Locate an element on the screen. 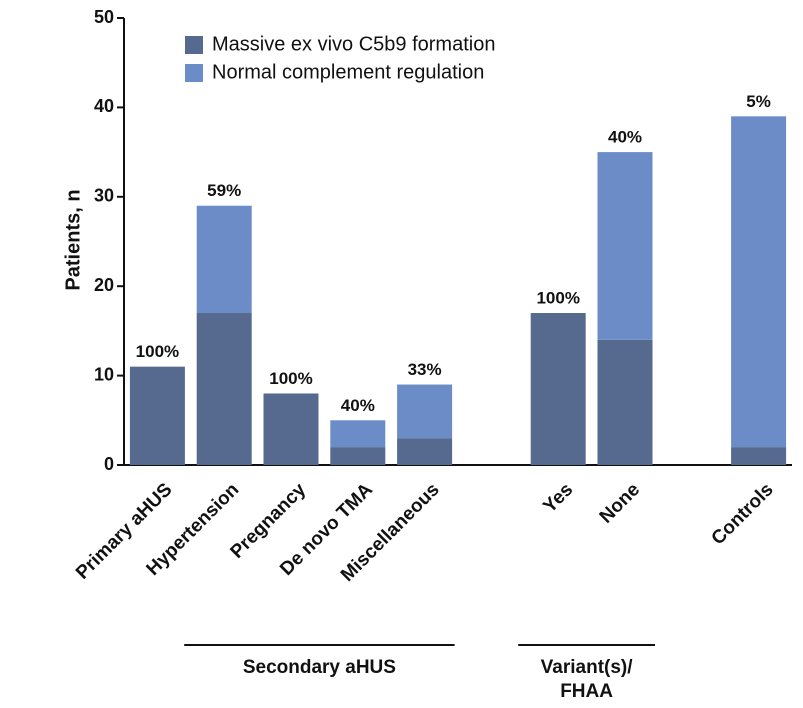  legend-label: Massive ex vivo C5b9 formation is located at coordinates (353, 44).